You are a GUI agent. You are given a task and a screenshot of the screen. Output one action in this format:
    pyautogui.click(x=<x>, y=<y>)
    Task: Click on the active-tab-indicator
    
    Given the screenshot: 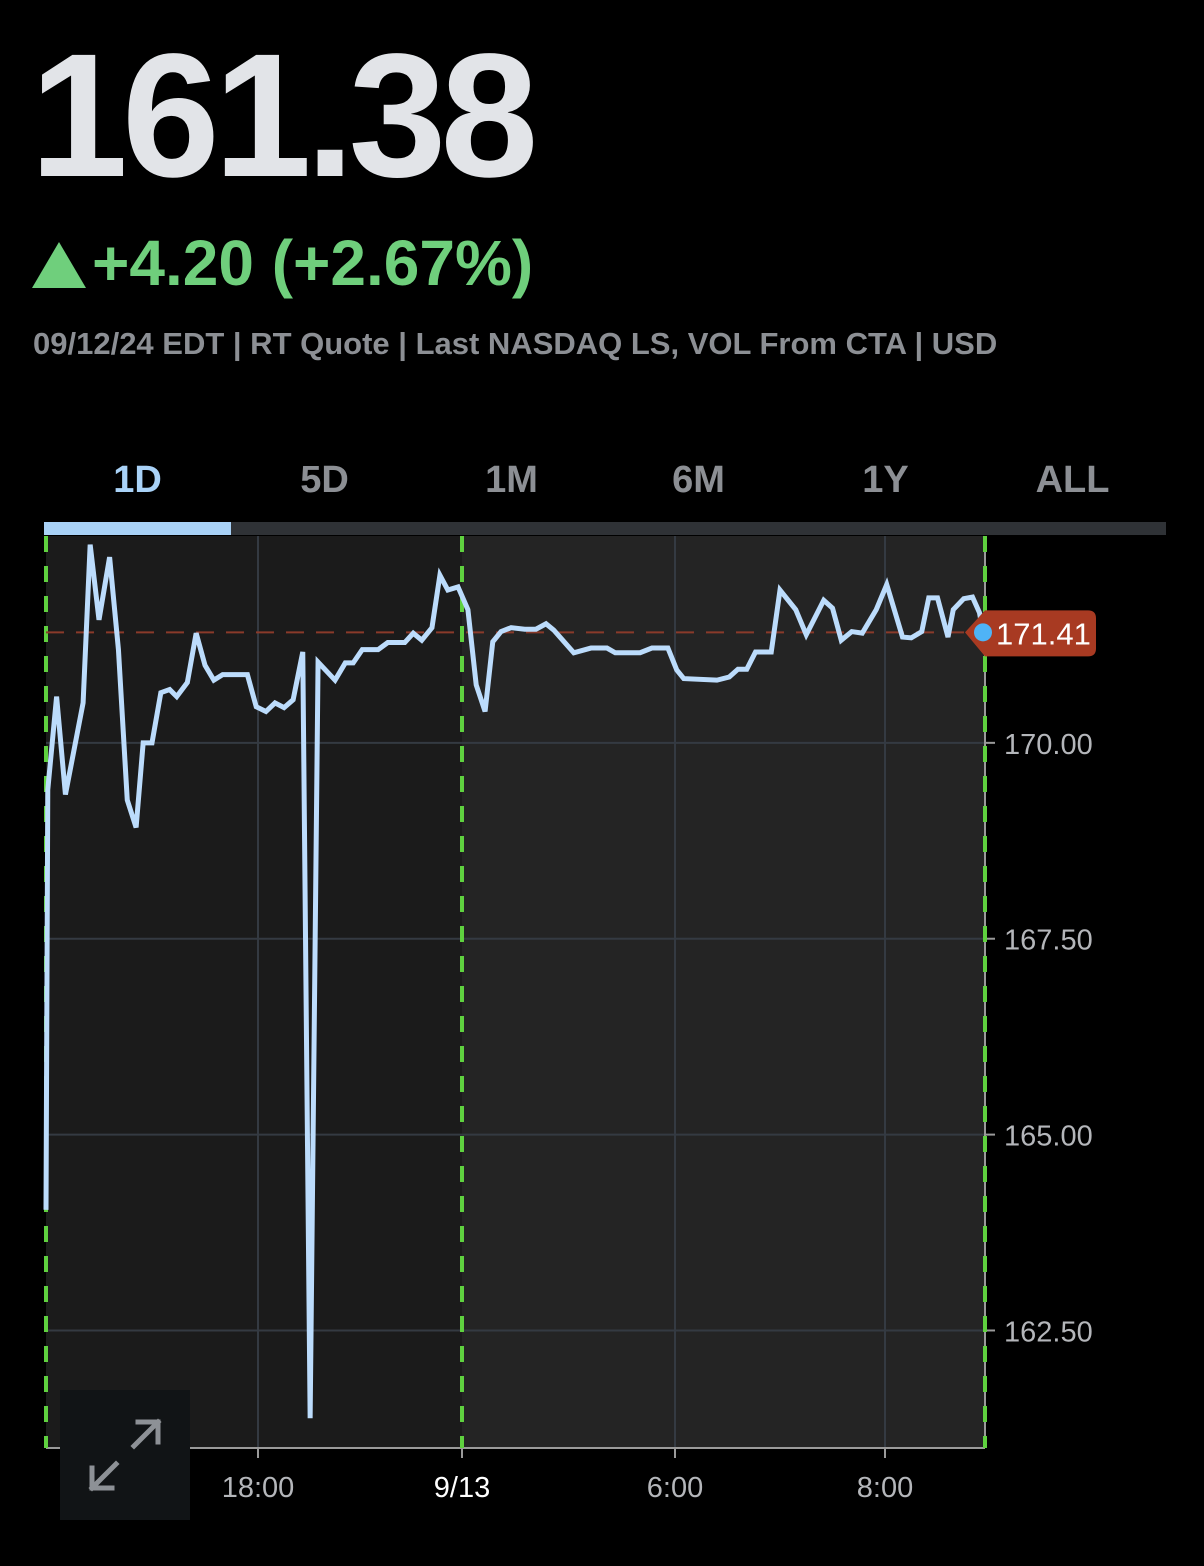 What is the action you would take?
    pyautogui.click(x=137, y=528)
    